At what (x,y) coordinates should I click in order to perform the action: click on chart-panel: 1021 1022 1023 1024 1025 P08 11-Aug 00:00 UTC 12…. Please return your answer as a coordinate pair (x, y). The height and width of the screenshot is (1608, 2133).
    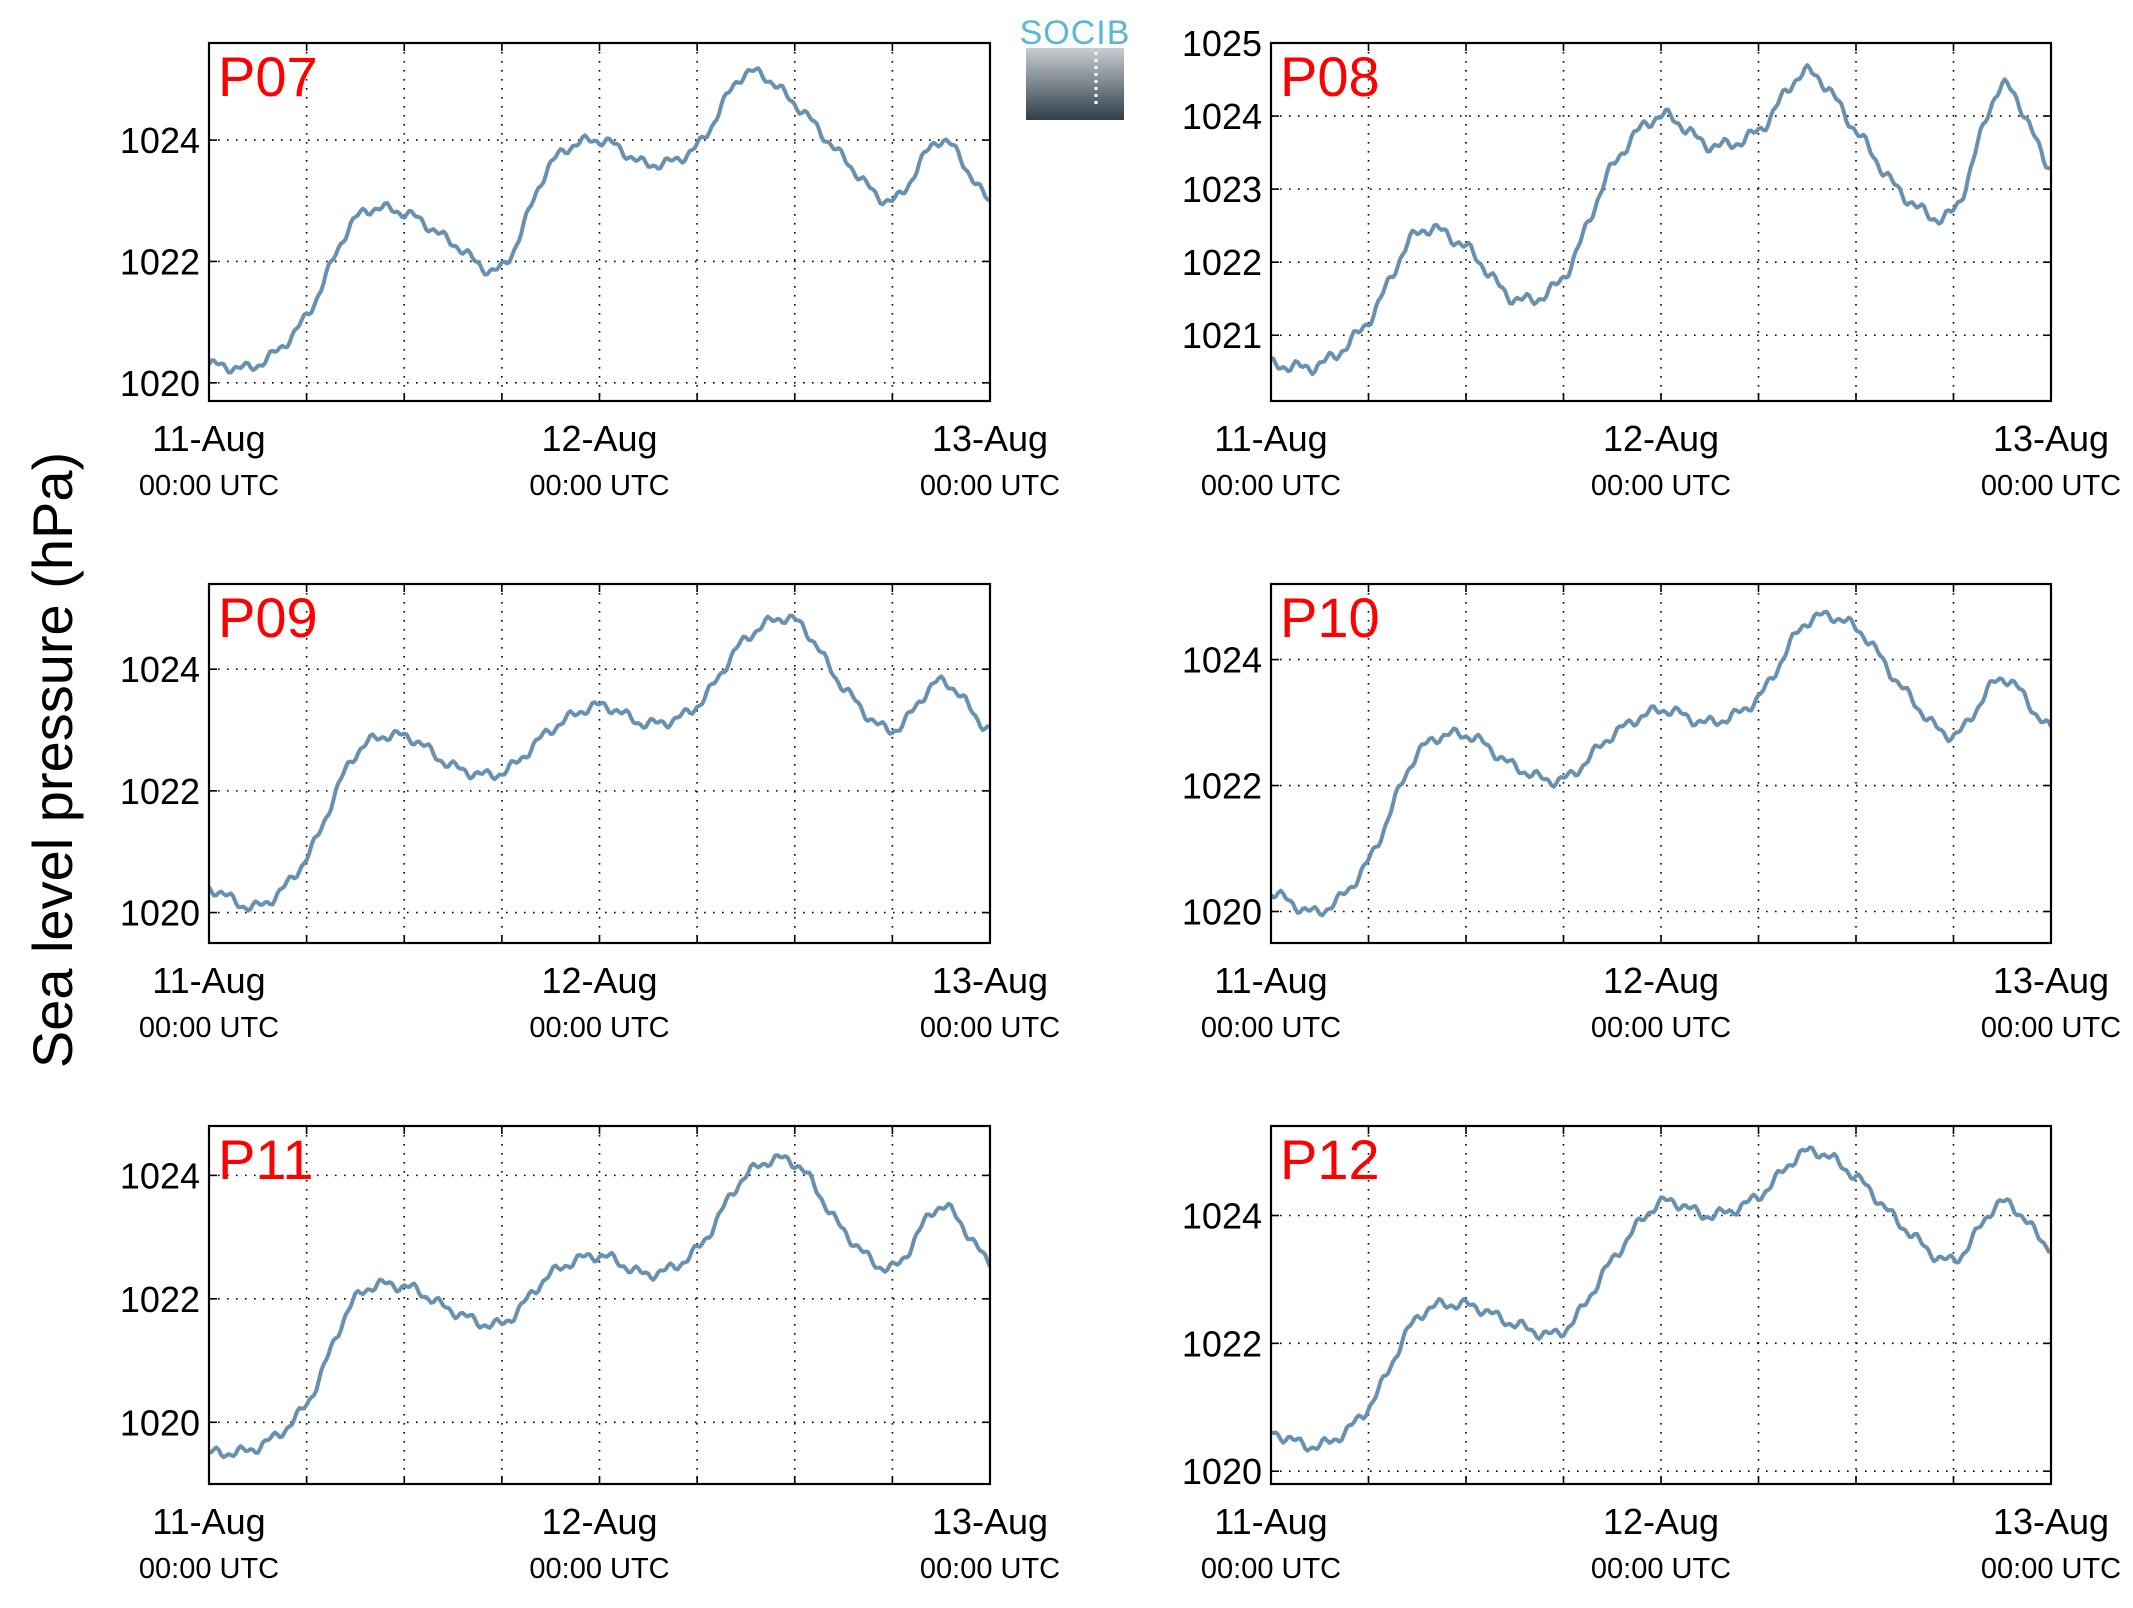
    Looking at the image, I should click on (1651, 262).